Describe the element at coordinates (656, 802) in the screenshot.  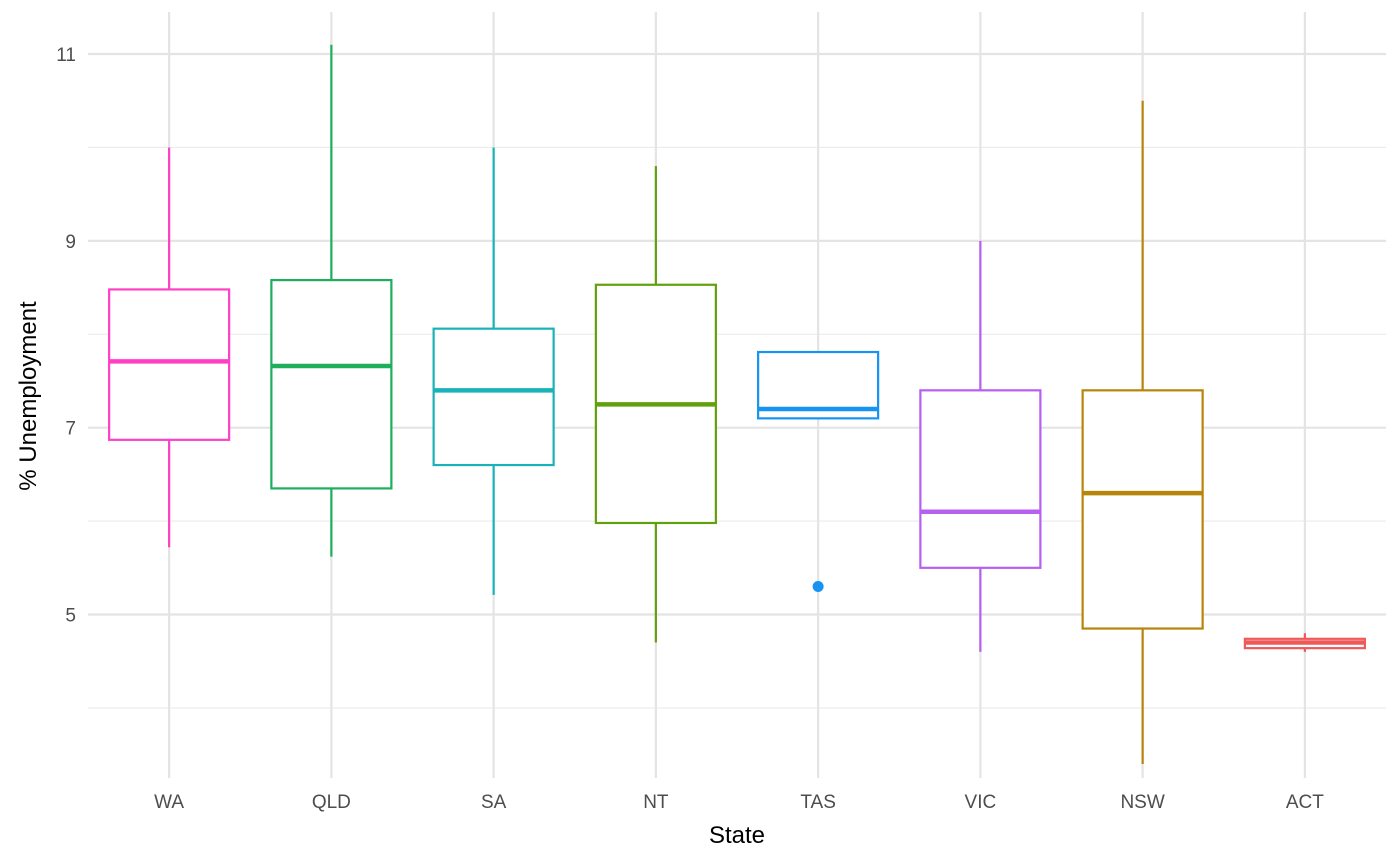
I see `x-tick-label: NT` at that location.